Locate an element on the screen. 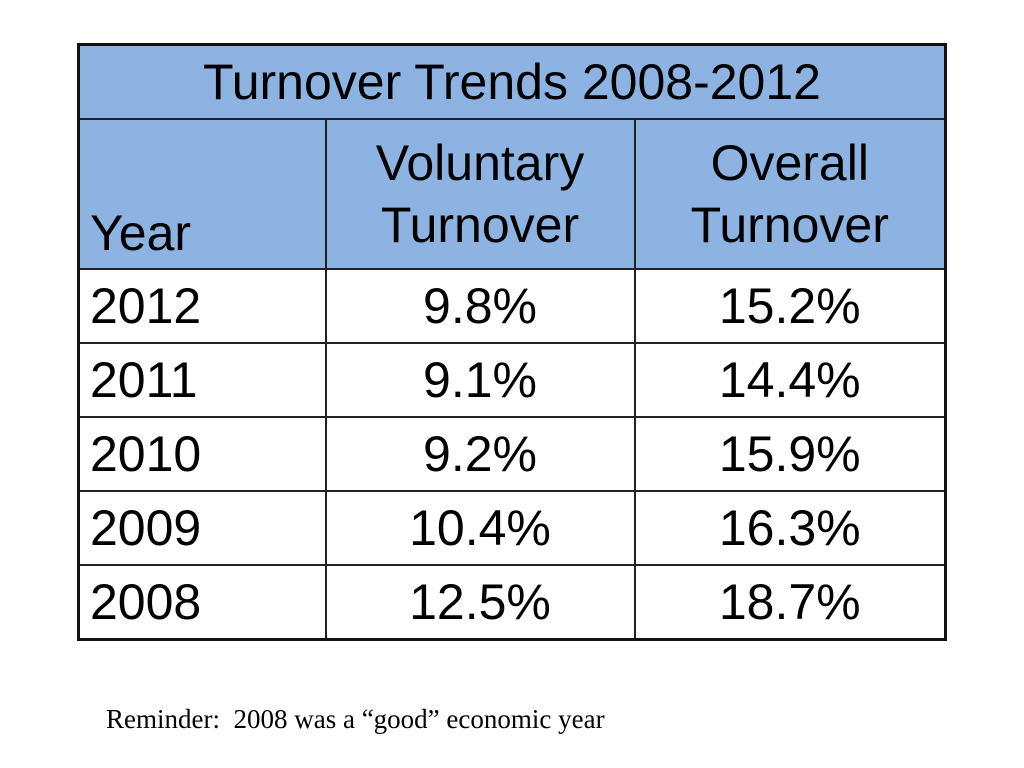  overall-cell: 16.3% is located at coordinates (790, 528).